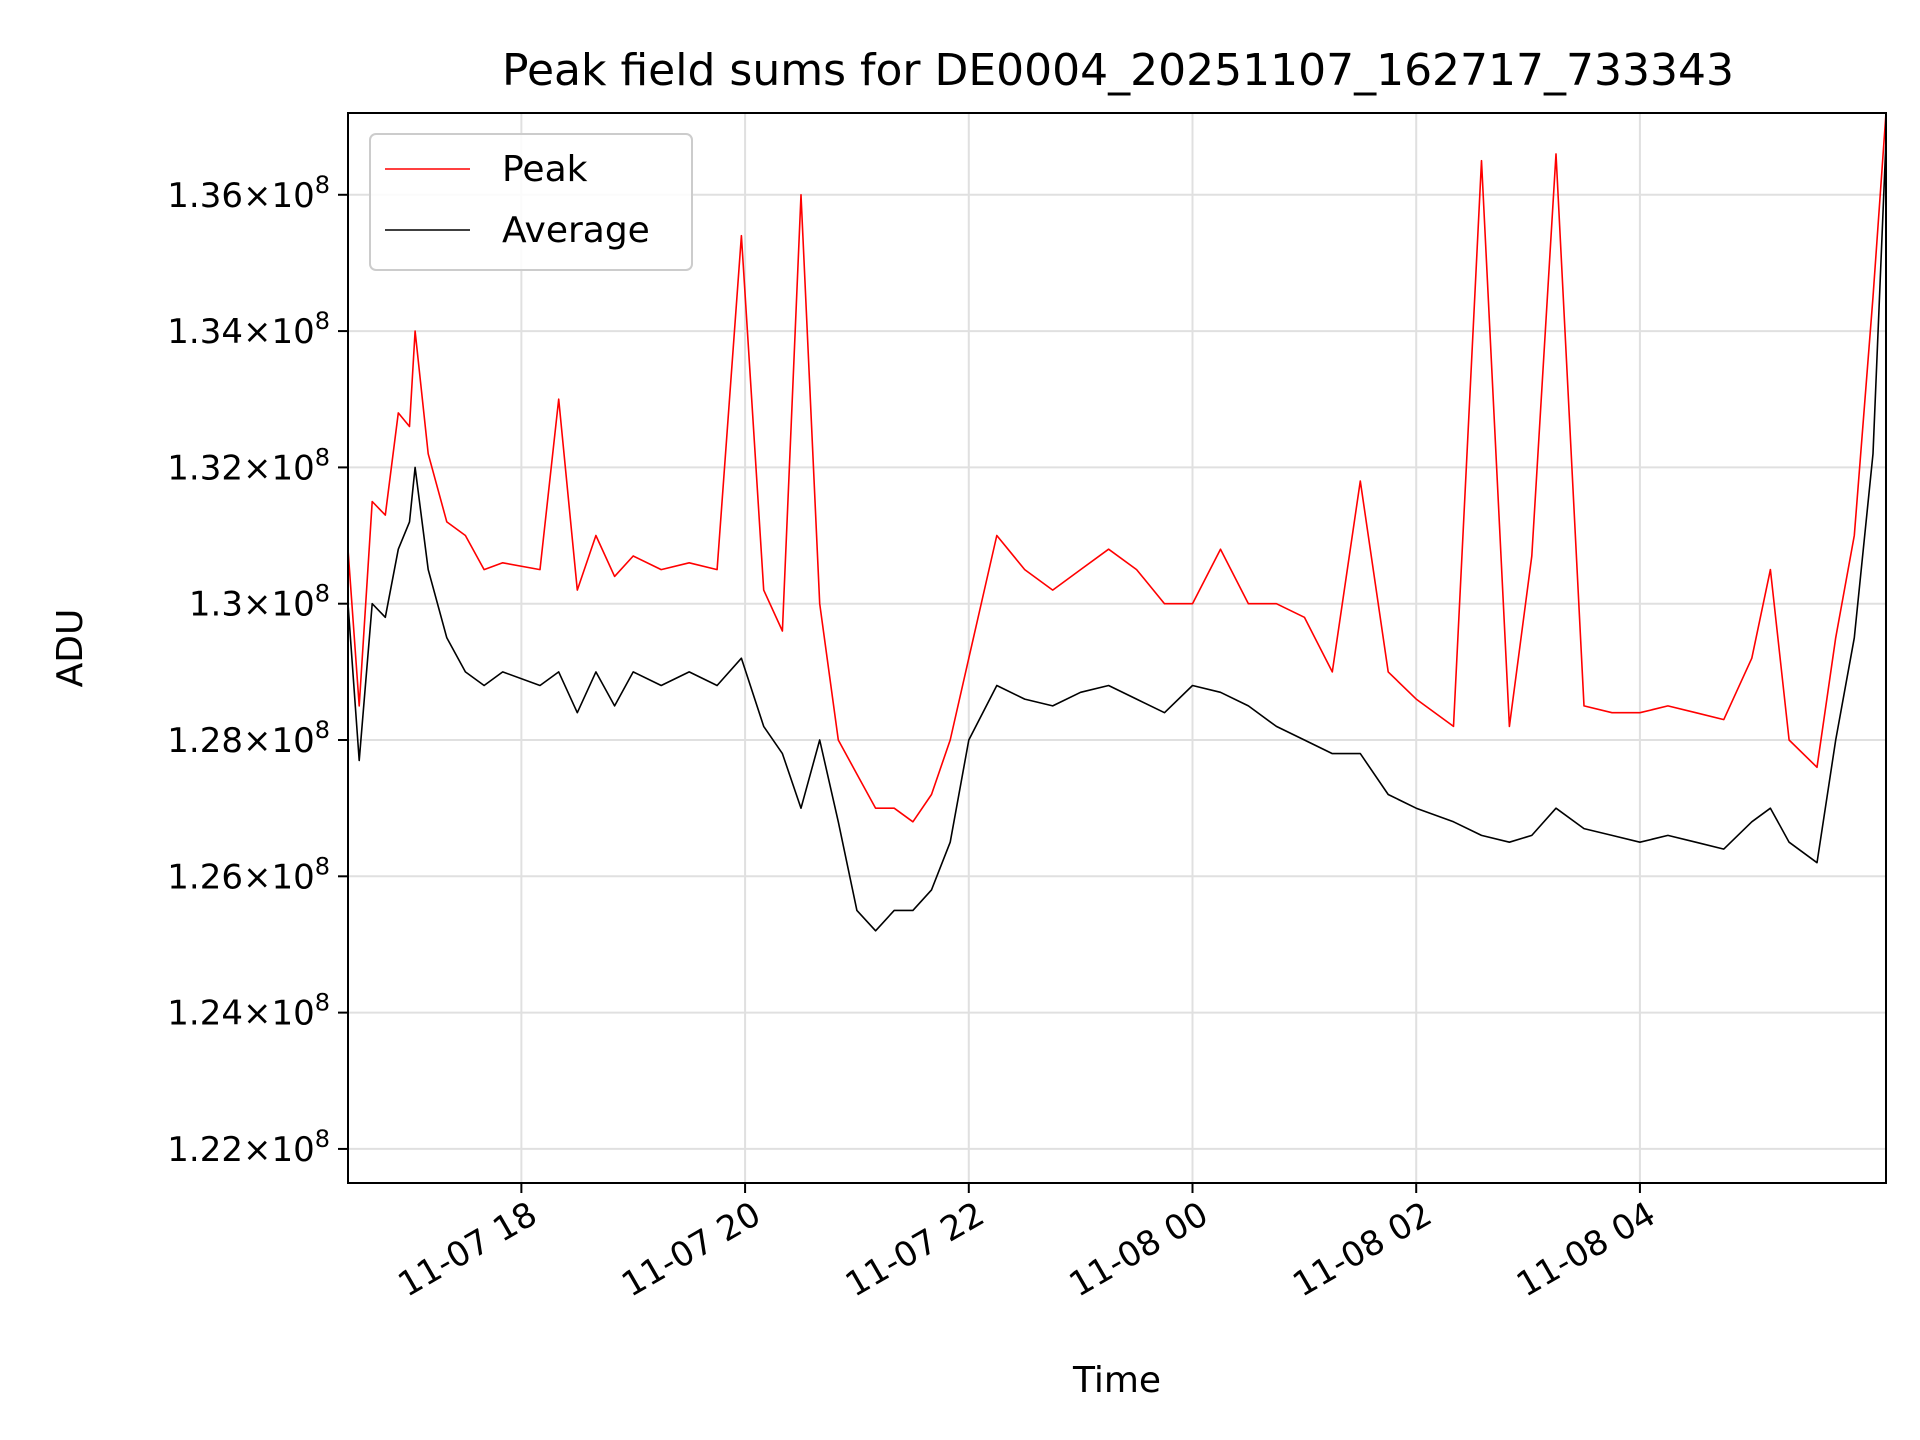  What do you see at coordinates (259, 602) in the screenshot?
I see `y-tick-label: 1.3×108` at bounding box center [259, 602].